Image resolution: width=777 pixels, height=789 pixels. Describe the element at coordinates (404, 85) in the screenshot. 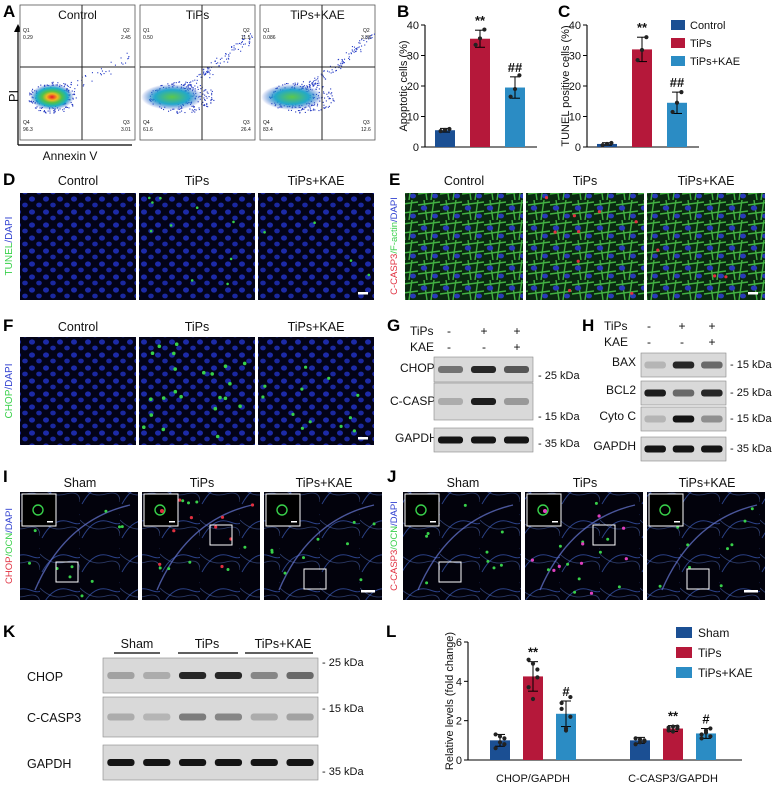

I see `y-axis-title: Apoptotic cells (%)` at that location.